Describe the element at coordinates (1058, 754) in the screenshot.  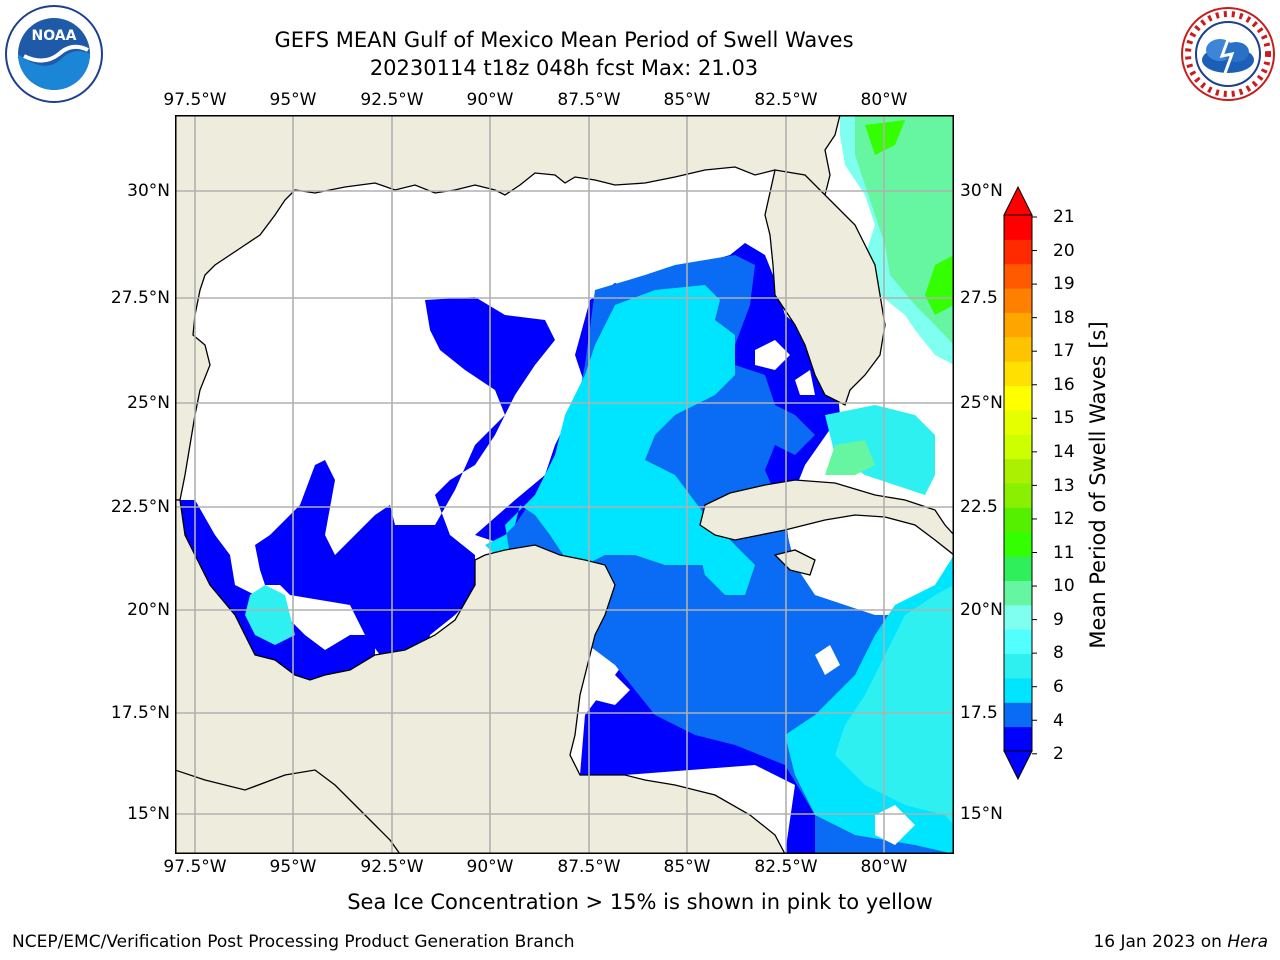
I see `colorbar-tick: 2` at that location.